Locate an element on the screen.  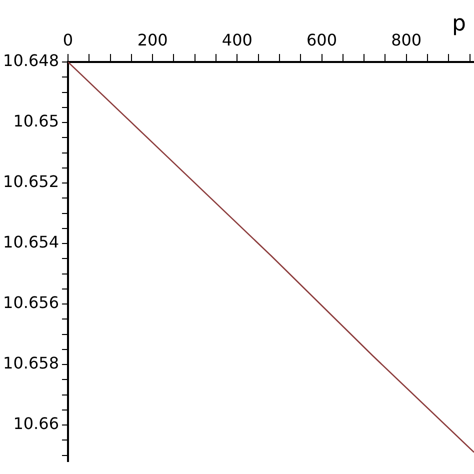
x-axis-title: p is located at coordinates (459, 24).